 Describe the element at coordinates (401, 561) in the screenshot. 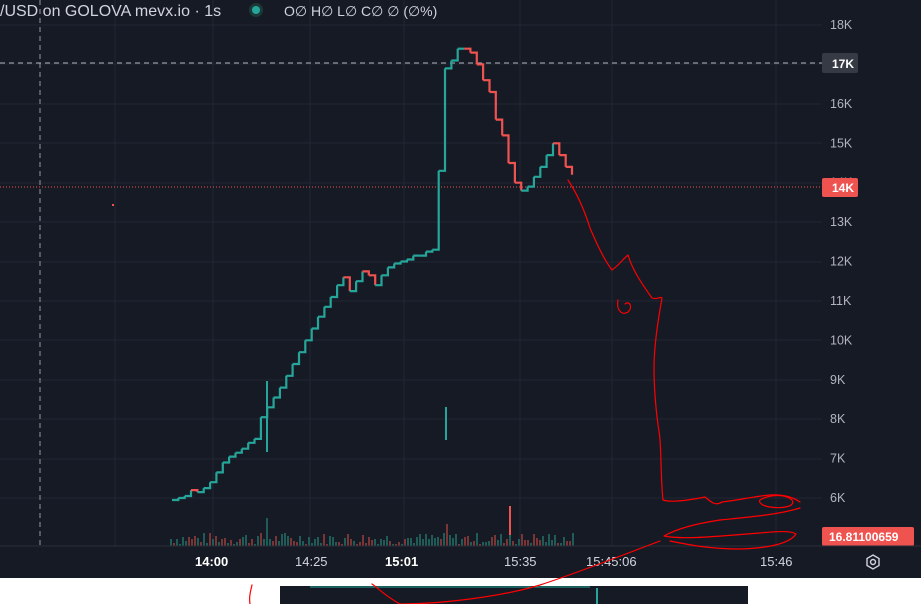

I see `time-label: 15:01` at that location.